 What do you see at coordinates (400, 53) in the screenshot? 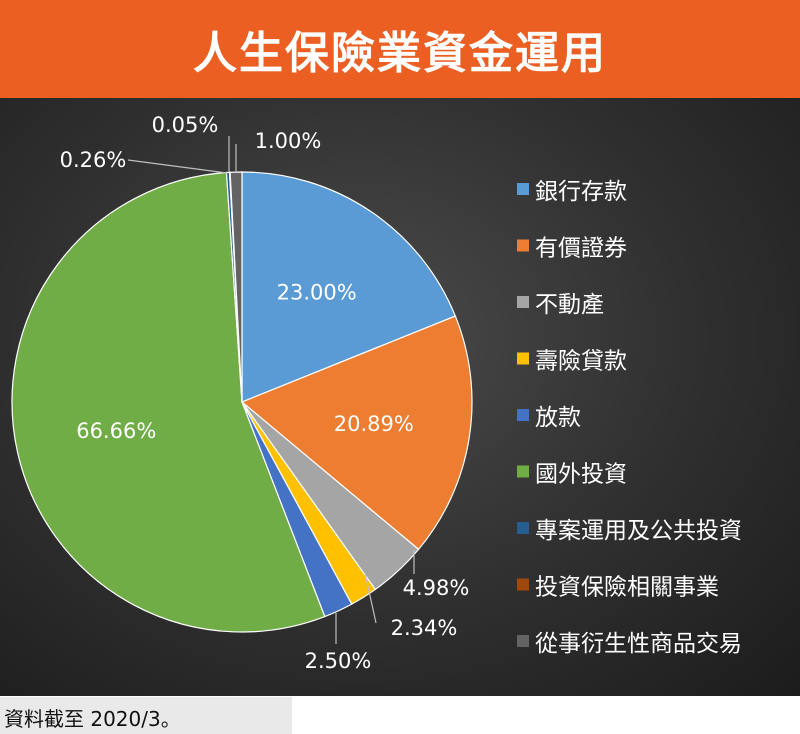
I see `chart-title: 人生保險業資金運用` at bounding box center [400, 53].